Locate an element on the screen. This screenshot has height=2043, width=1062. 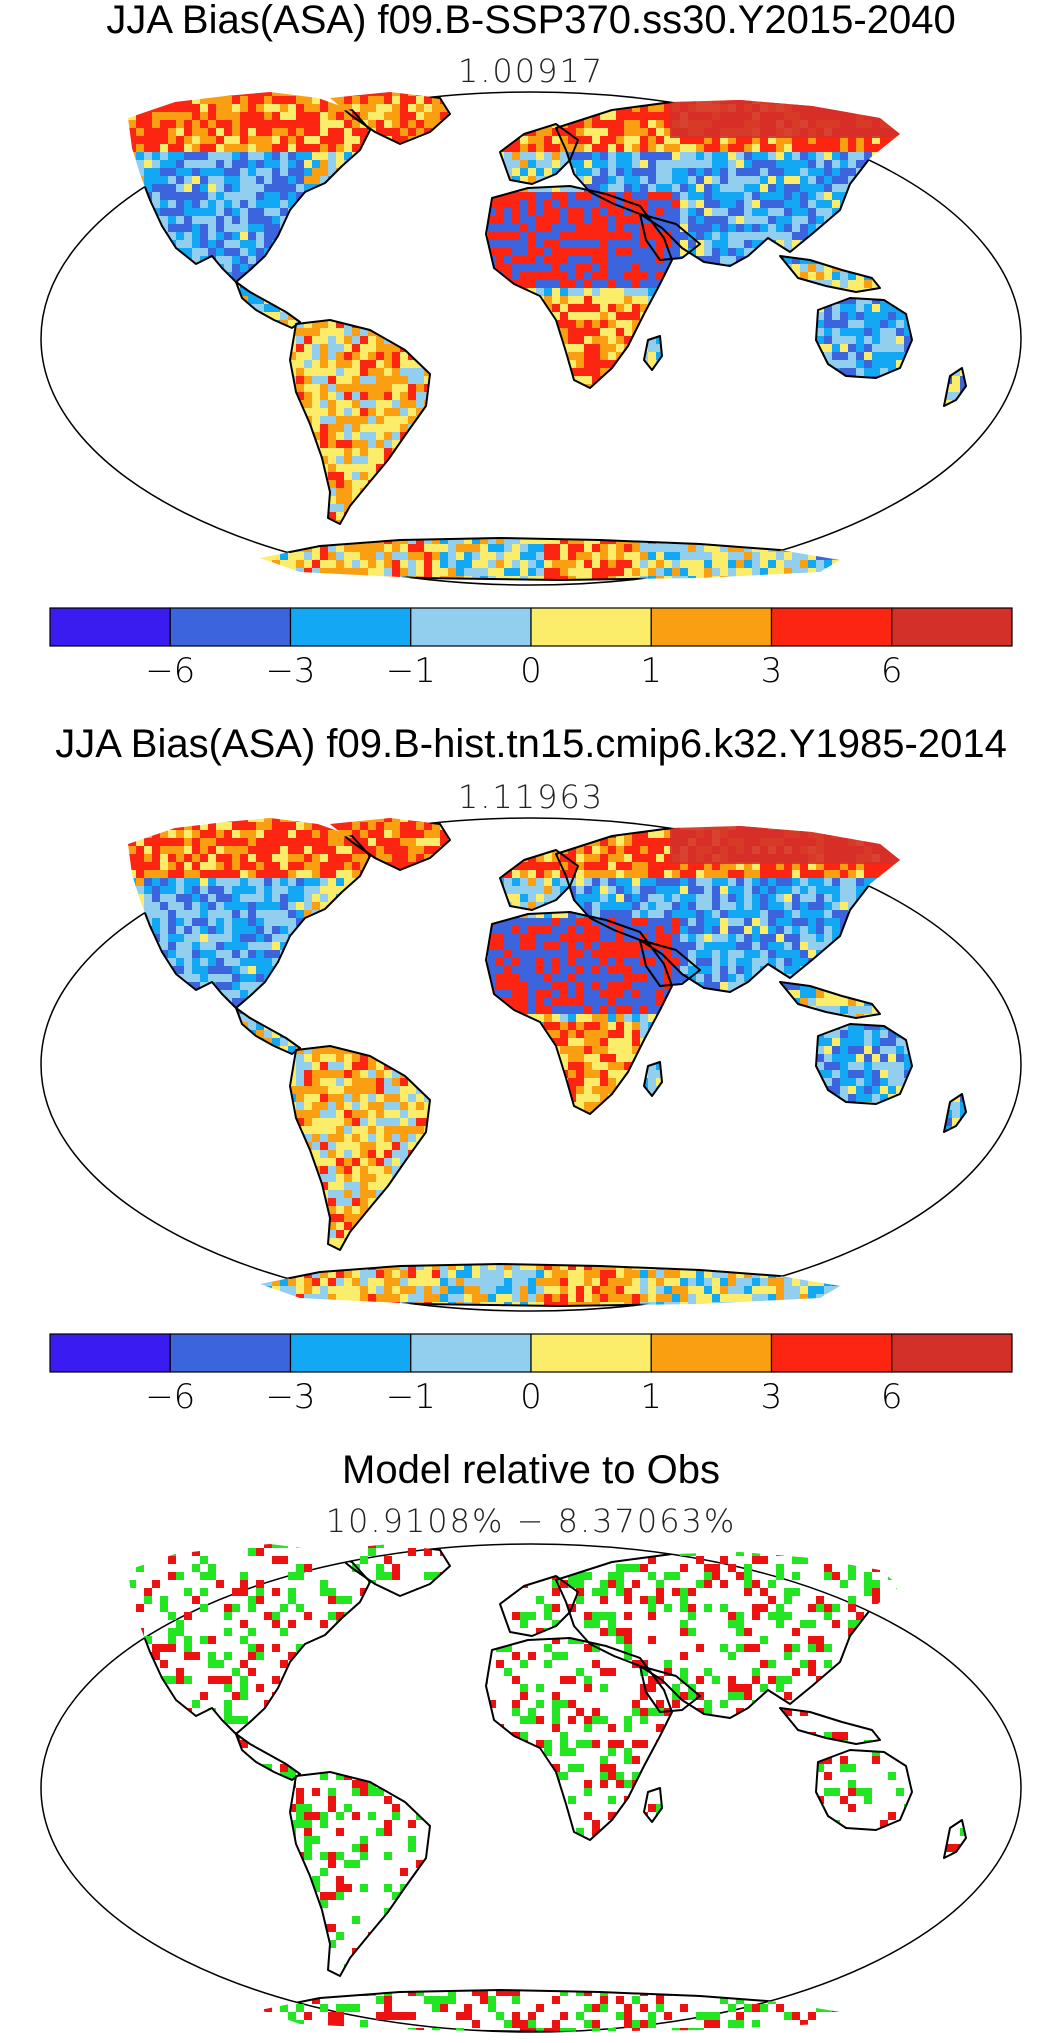
panel-3-title: Model relative to Obs is located at coordinates (531, 1470).